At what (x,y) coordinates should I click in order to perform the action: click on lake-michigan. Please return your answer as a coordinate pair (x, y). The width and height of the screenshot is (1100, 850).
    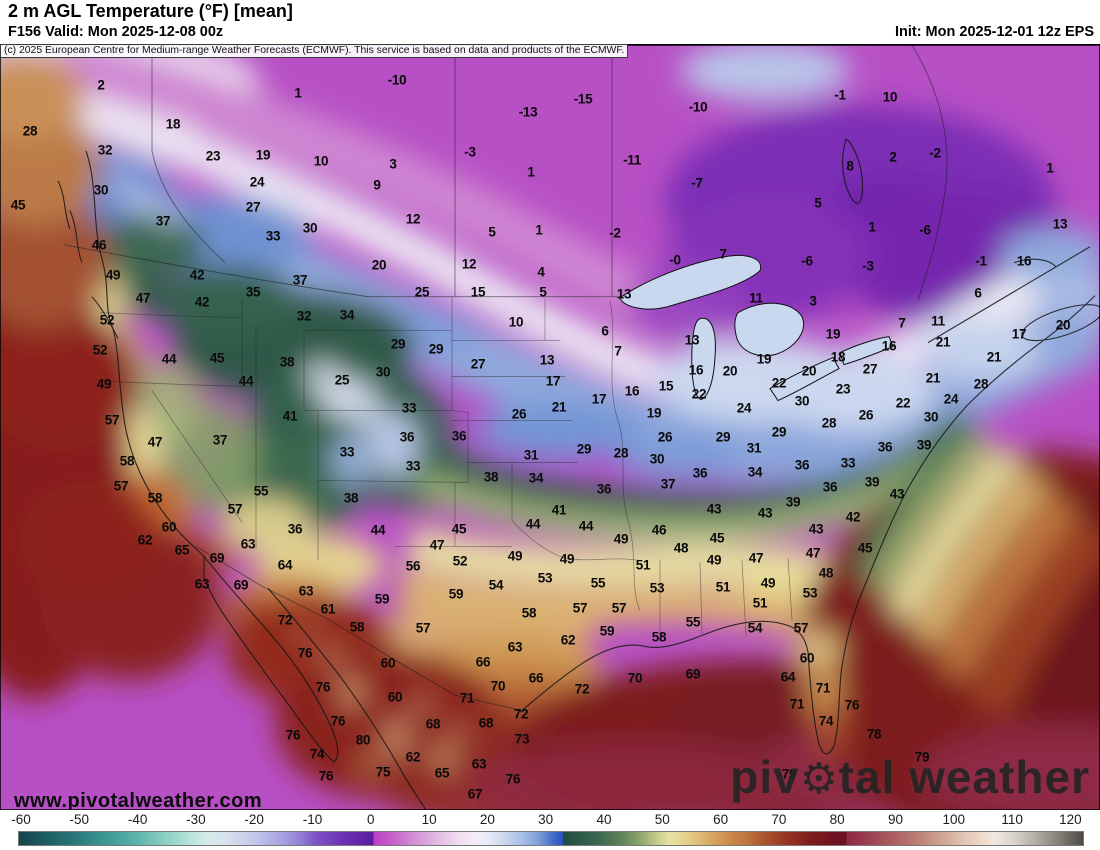
    Looking at the image, I should click on (703, 359).